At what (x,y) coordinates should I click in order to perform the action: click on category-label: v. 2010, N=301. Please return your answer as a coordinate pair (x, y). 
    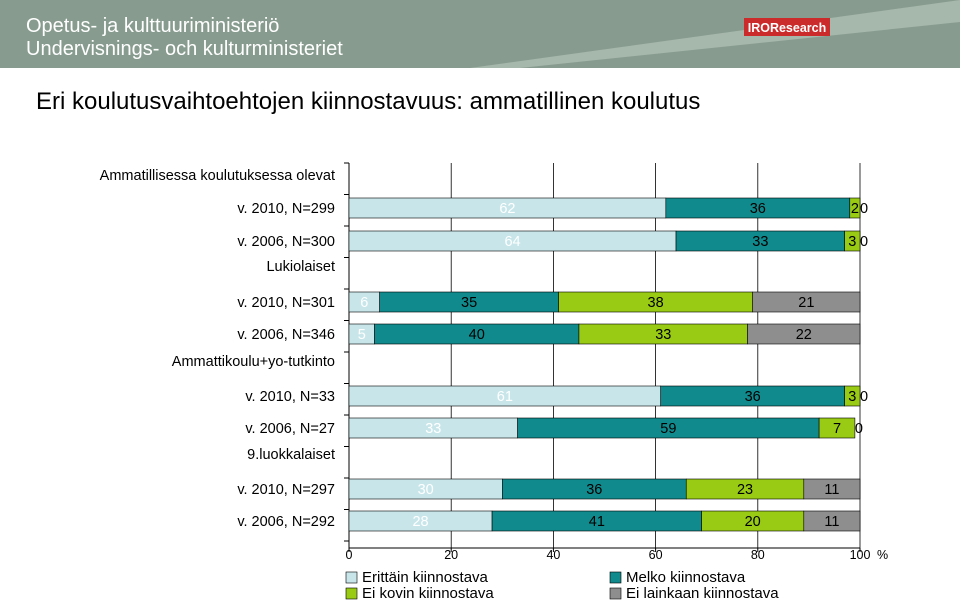
    Looking at the image, I should click on (286, 303).